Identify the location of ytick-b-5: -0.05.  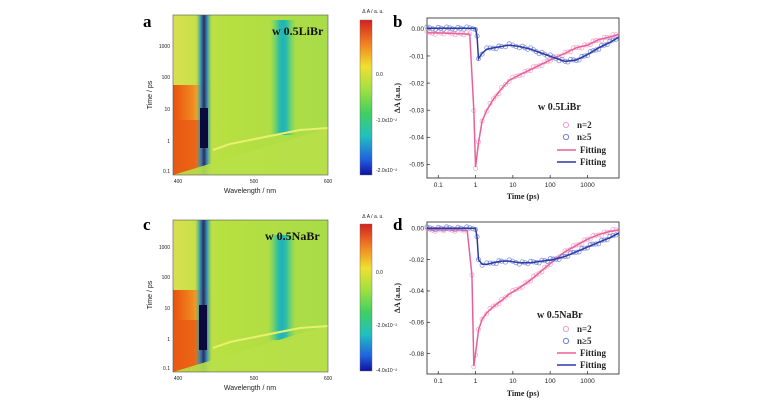
(416, 165).